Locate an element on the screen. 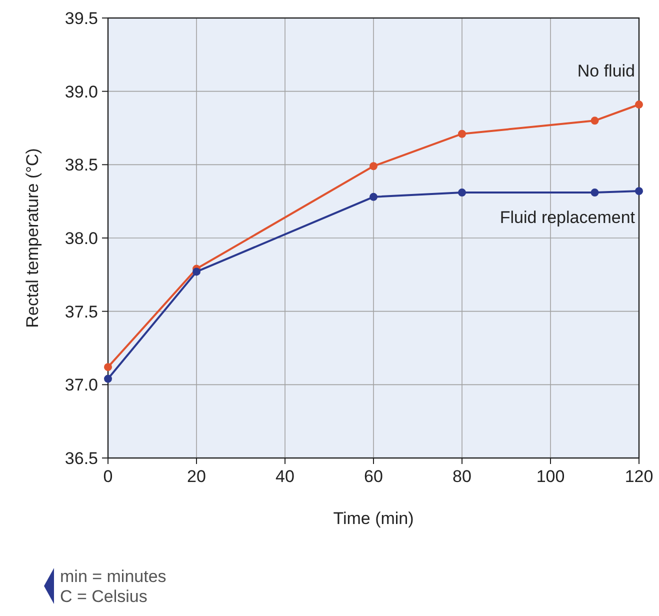 The height and width of the screenshot is (616, 659). x-tick-label: 80 is located at coordinates (462, 476).